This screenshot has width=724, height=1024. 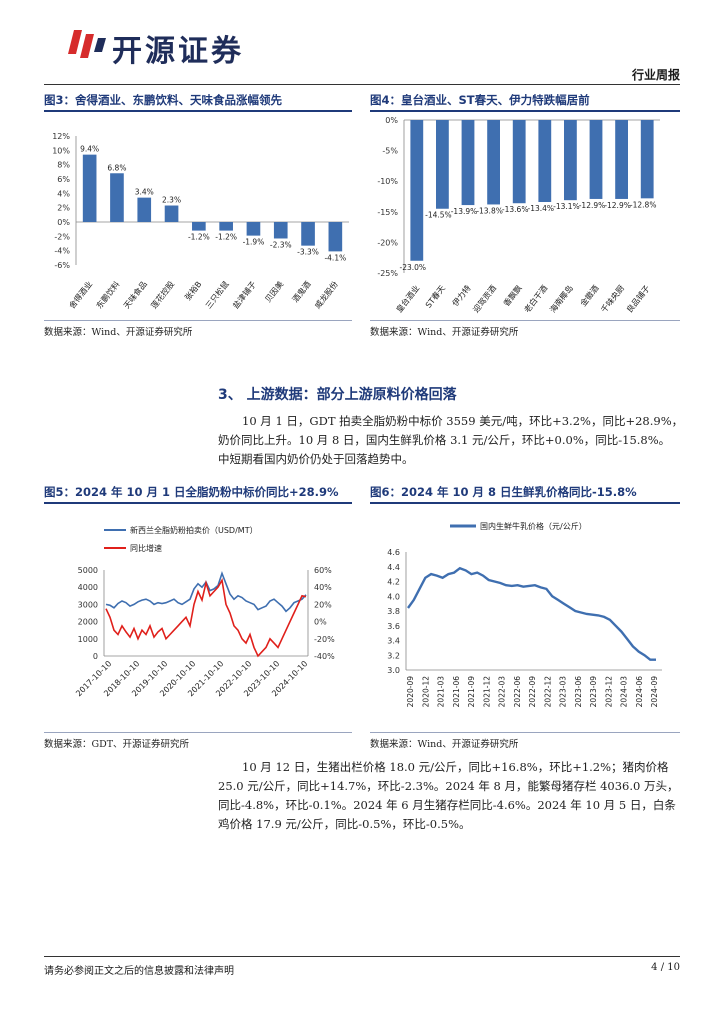 I want to click on category-label: 皇台酒业, so click(x=408, y=298).